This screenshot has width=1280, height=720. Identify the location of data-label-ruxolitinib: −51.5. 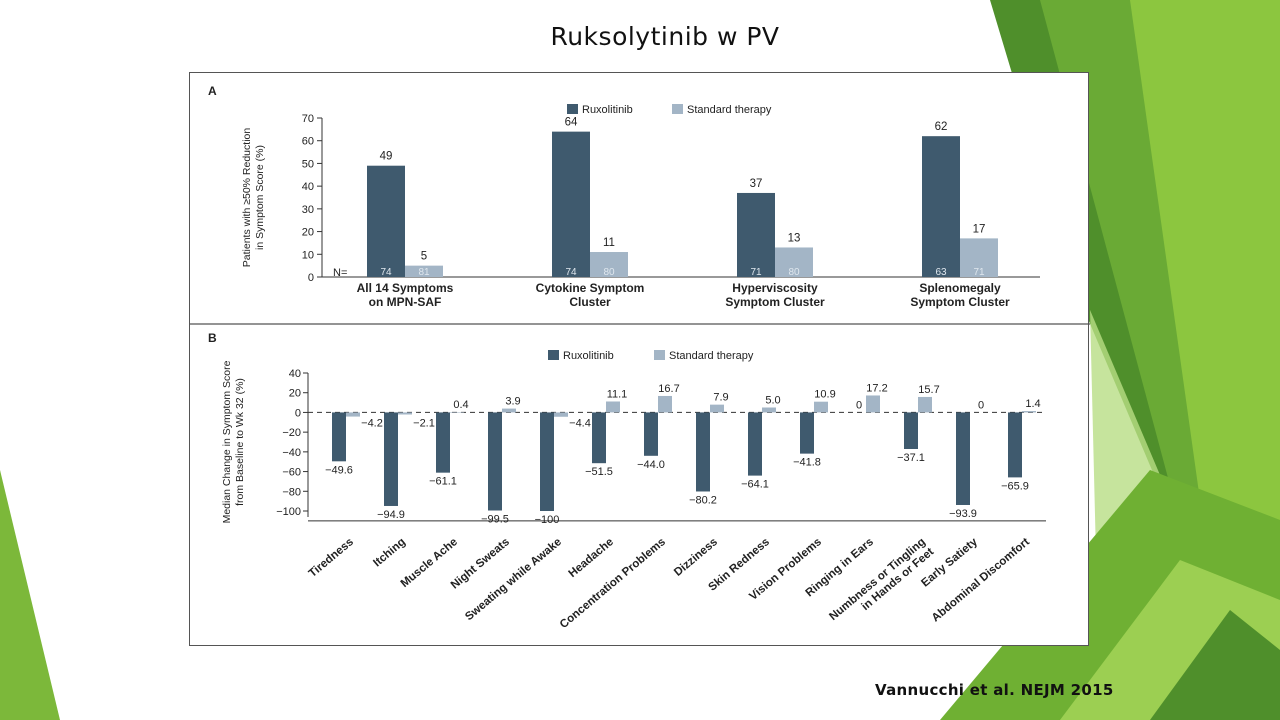
(599, 472).